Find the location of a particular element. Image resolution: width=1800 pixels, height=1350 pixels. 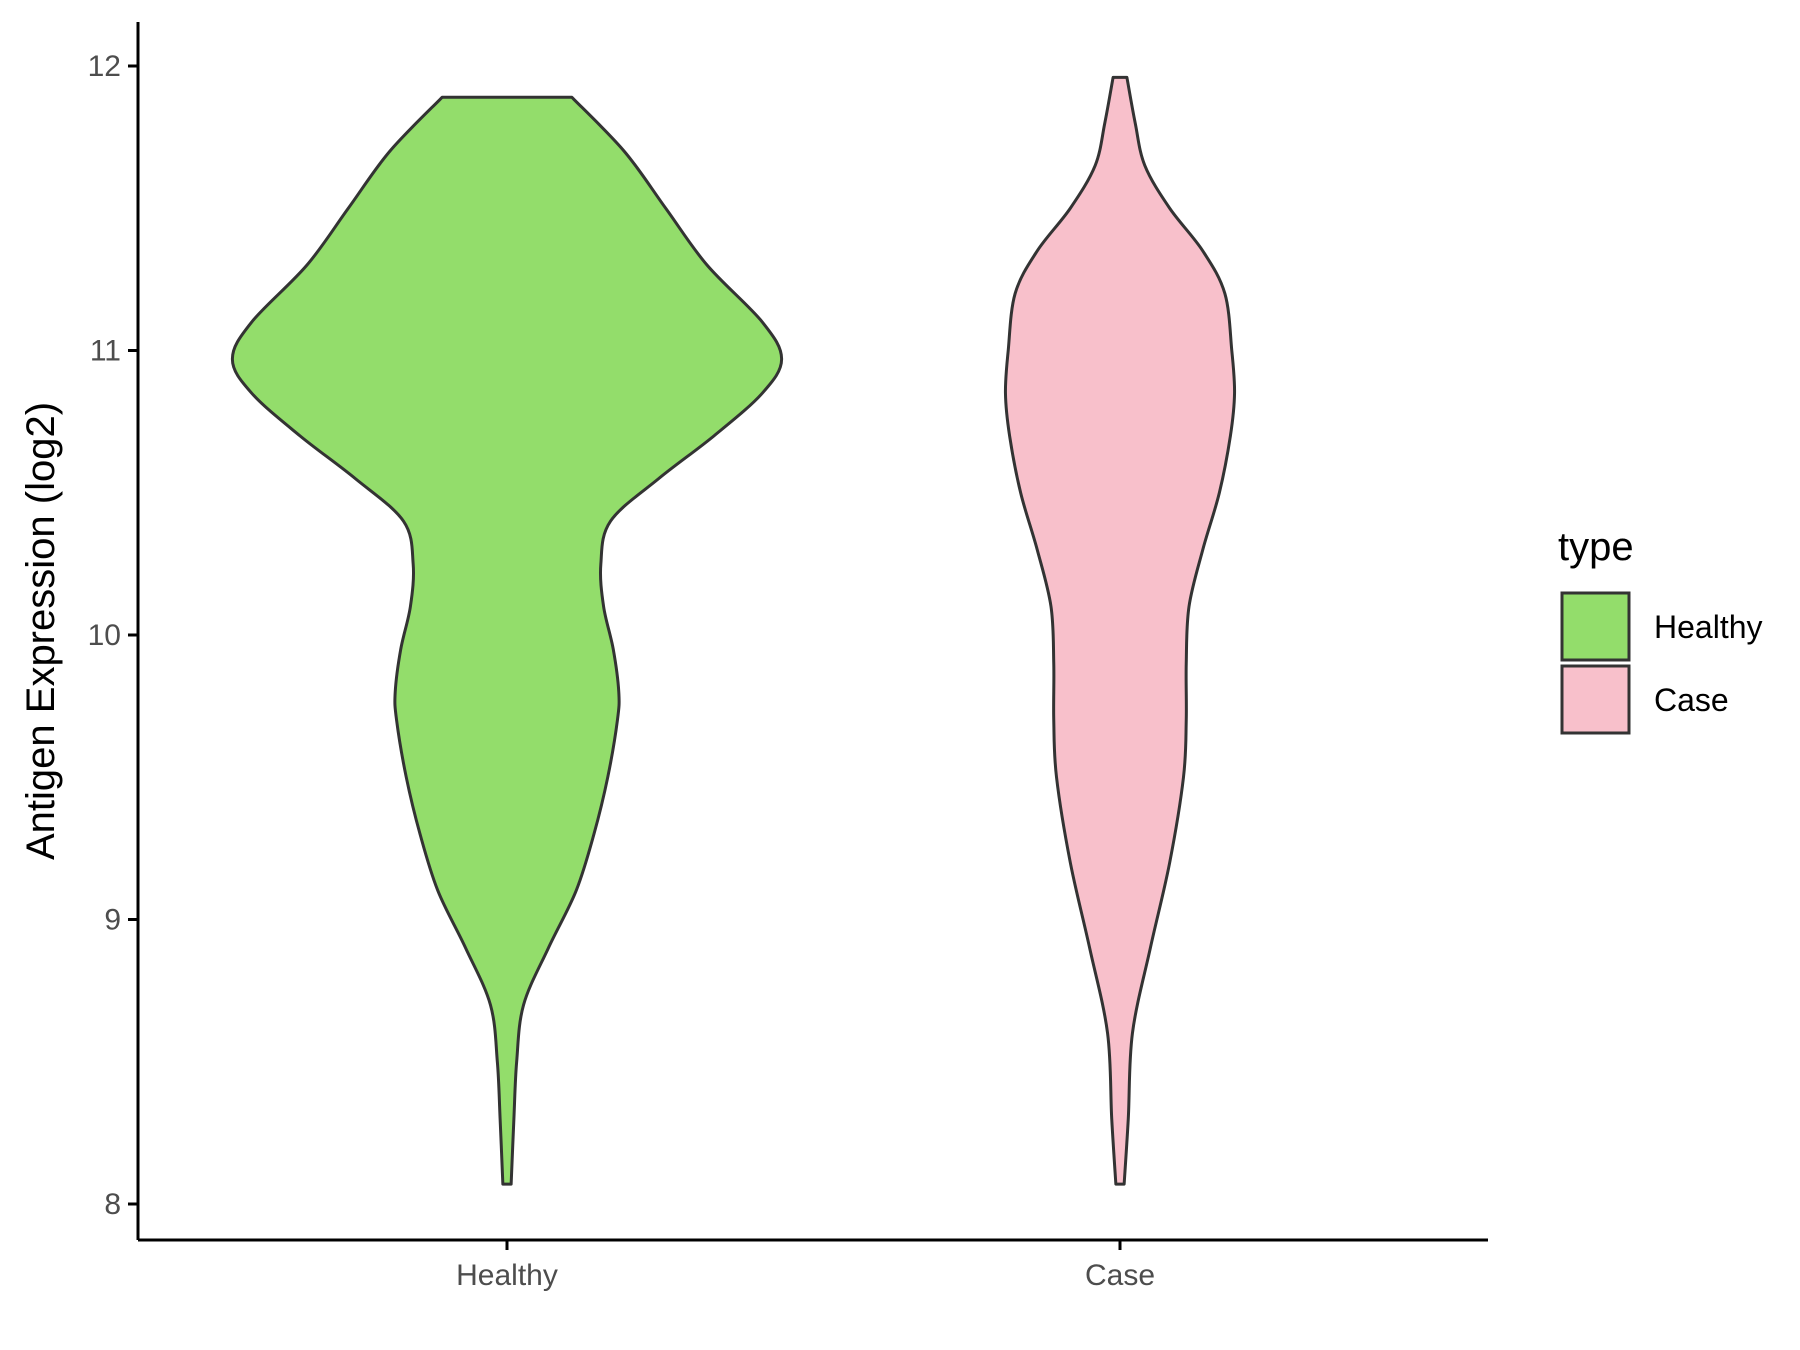

legend-label-healthy: Healthy is located at coordinates (1708, 627).